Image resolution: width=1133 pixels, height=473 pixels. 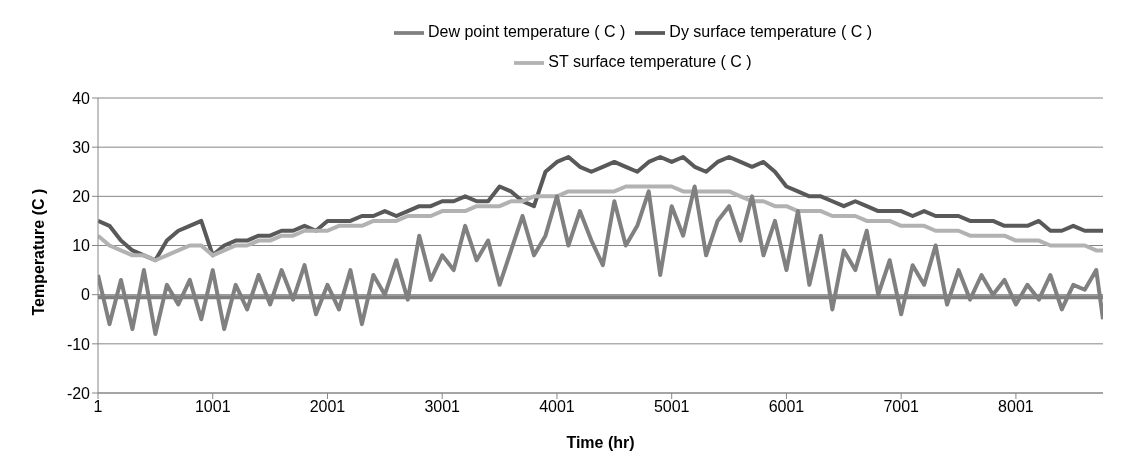 I want to click on y-tick-label: 0, so click(x=86, y=295).